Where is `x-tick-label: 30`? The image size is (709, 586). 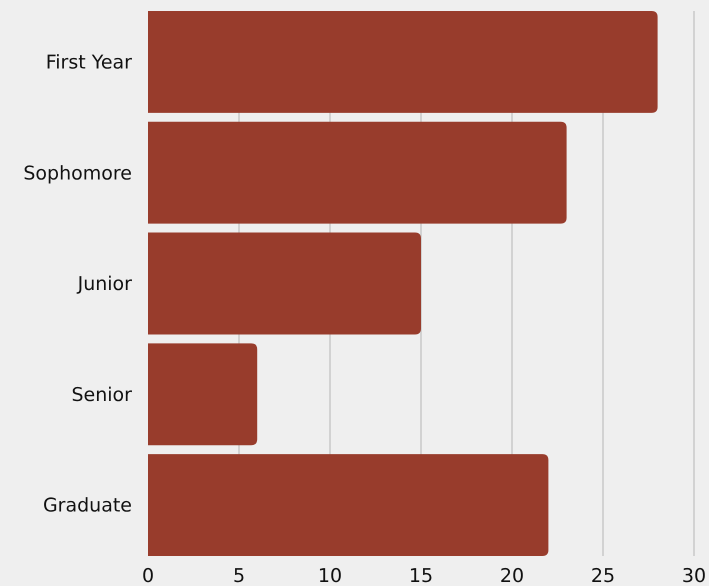
x-tick-label: 30 is located at coordinates (694, 575).